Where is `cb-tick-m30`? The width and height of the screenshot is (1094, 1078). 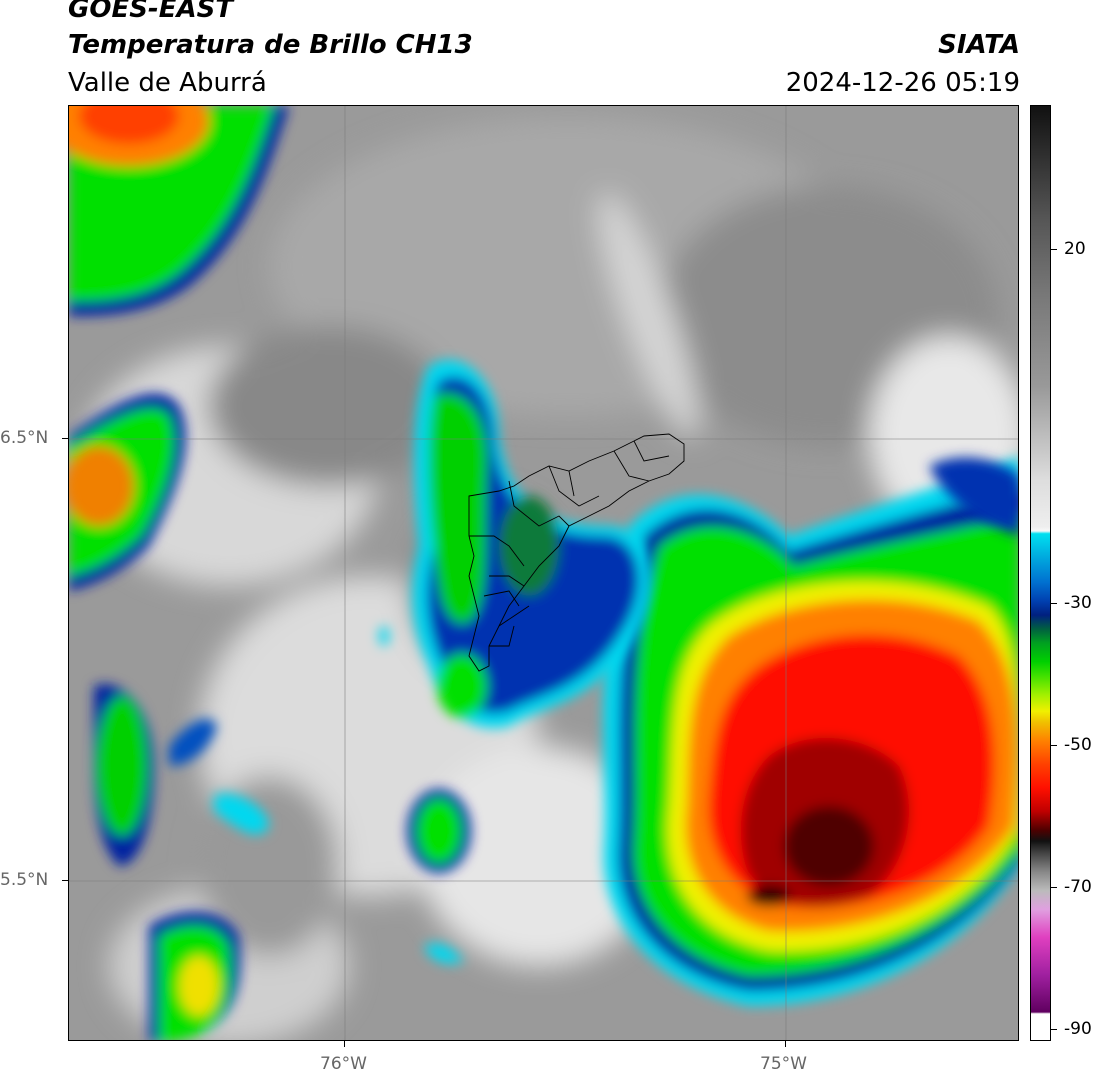 cb-tick-m30 is located at coordinates (1054, 603).